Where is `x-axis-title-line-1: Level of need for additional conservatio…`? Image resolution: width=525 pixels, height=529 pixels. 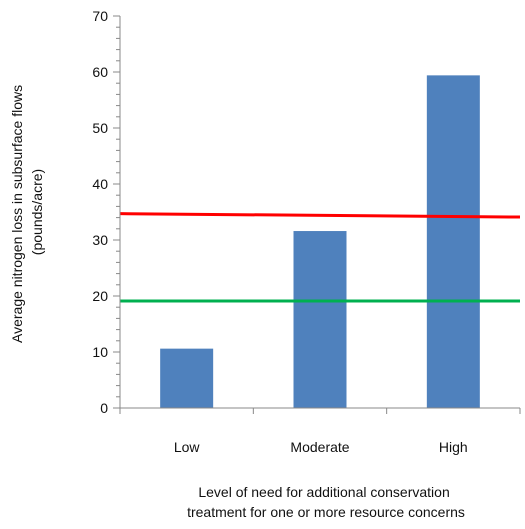 x-axis-title-line-1: Level of need for additional conservatio… is located at coordinates (323, 492).